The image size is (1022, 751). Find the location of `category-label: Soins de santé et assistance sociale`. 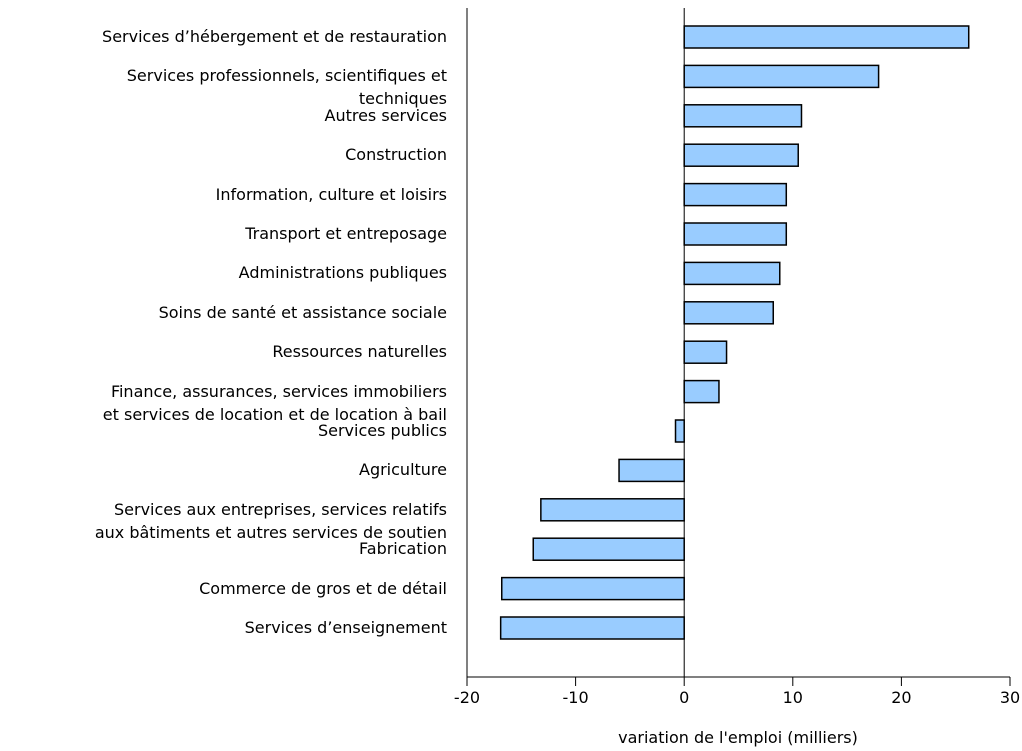

category-label: Soins de santé et assistance sociale is located at coordinates (302, 312).